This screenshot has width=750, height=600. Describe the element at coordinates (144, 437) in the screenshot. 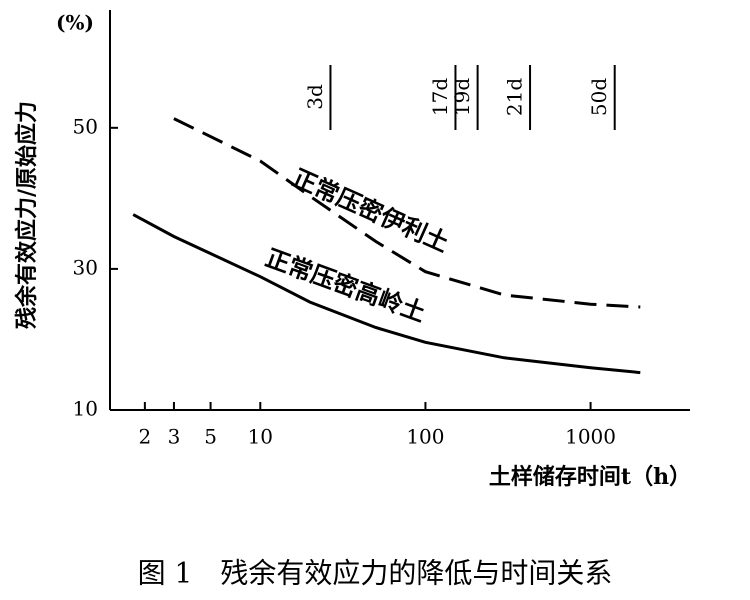

I see `x-tick-label: 2` at that location.